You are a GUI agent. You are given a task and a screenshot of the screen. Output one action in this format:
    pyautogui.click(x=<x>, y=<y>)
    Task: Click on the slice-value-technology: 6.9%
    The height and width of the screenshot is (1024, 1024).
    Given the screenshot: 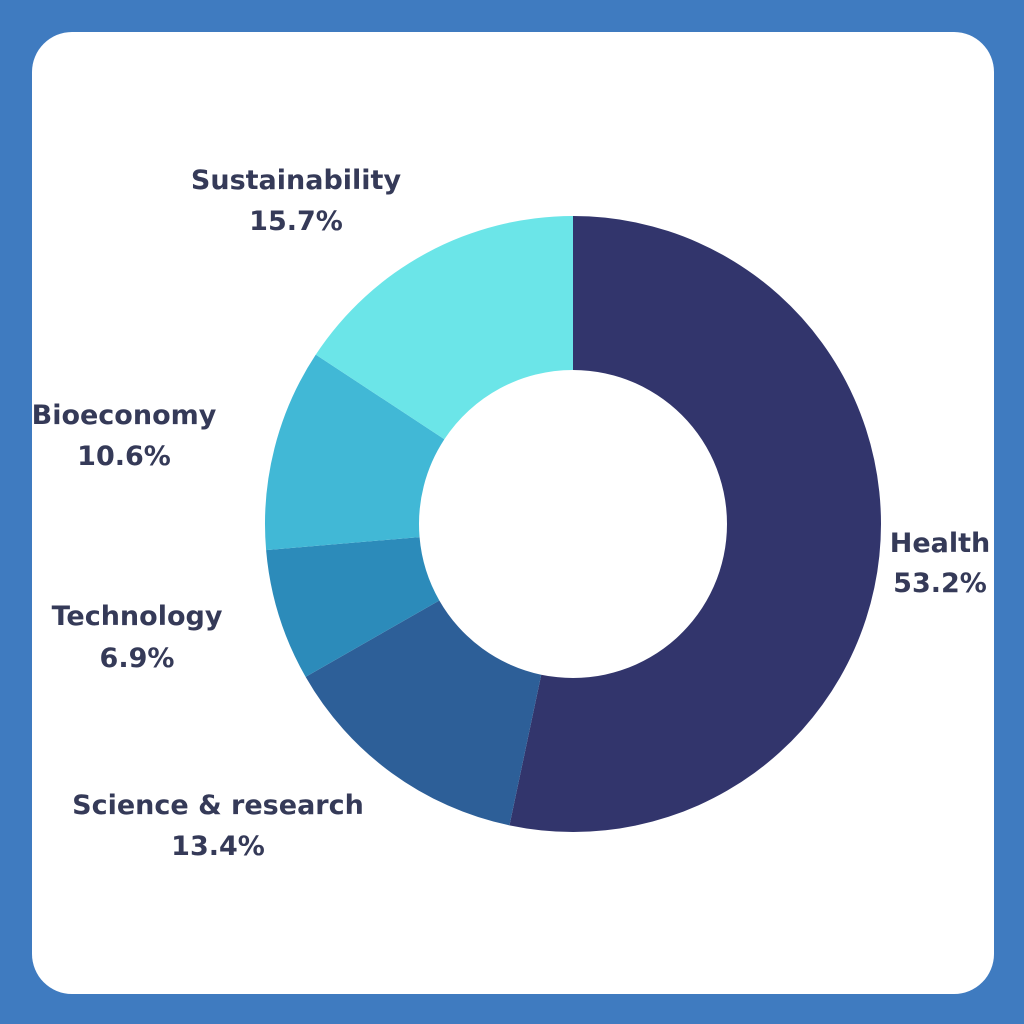 What is the action you would take?
    pyautogui.click(x=137, y=658)
    